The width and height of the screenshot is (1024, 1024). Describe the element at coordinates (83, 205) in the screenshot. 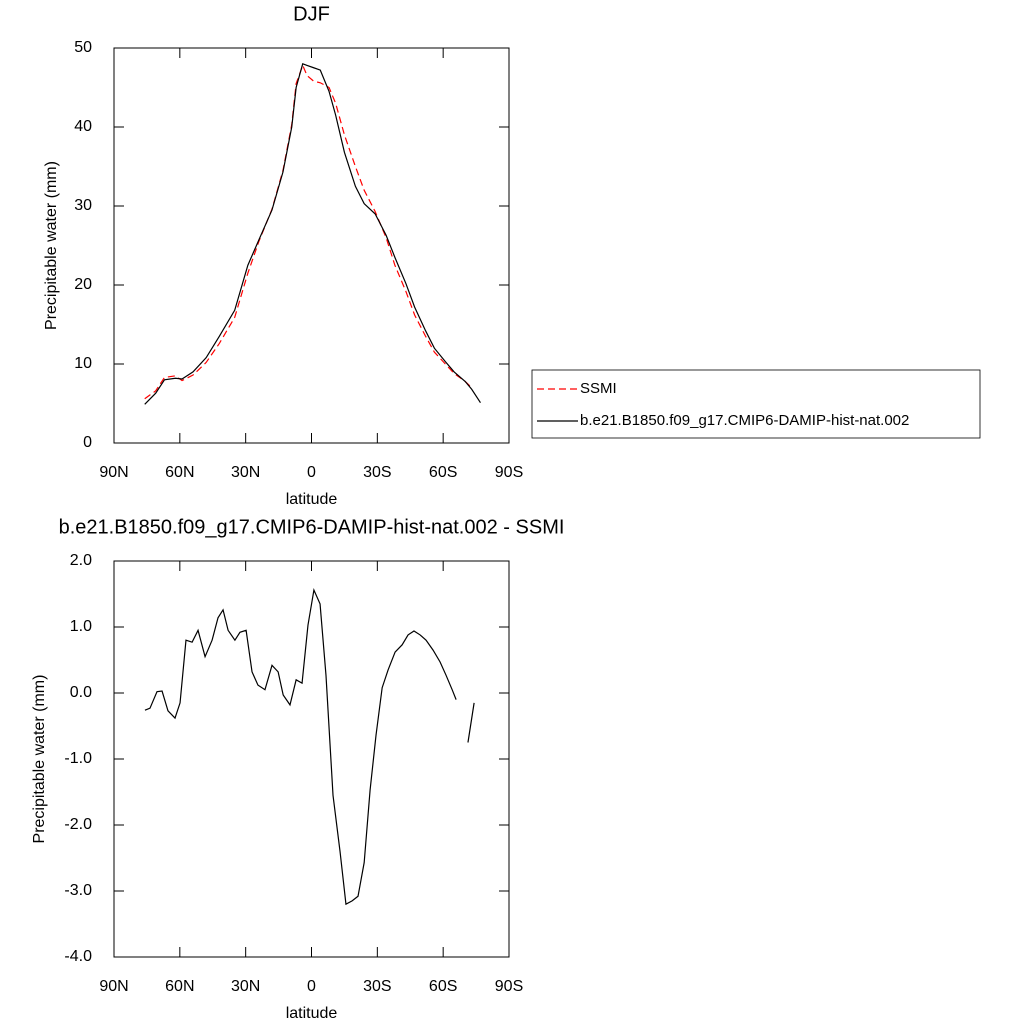

I see `y-tick-label: 30` at that location.